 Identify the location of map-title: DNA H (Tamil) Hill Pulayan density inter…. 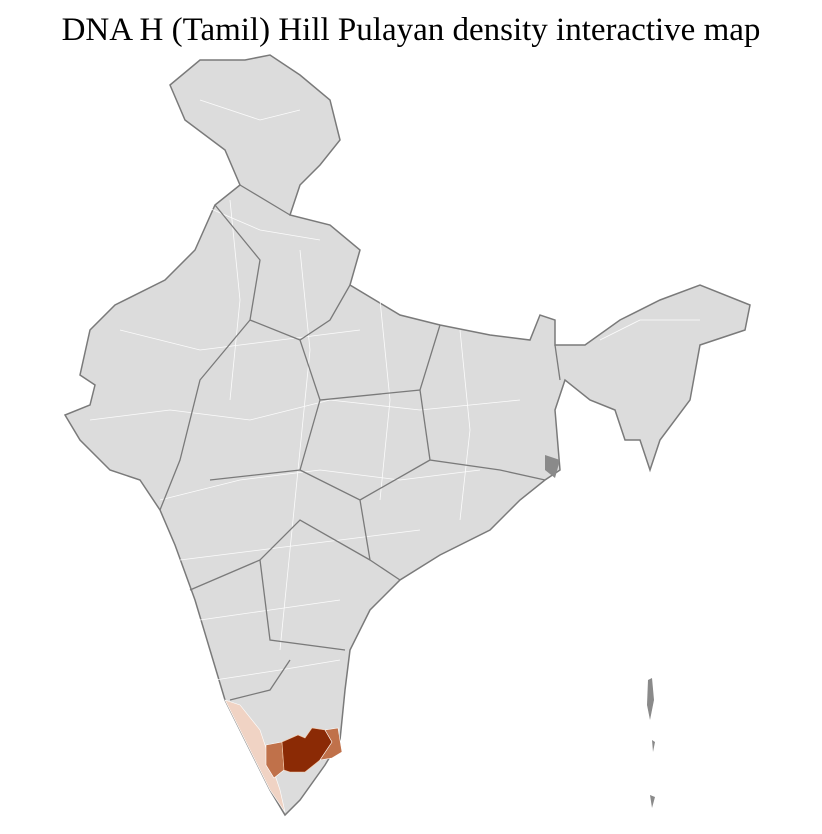
(411, 30).